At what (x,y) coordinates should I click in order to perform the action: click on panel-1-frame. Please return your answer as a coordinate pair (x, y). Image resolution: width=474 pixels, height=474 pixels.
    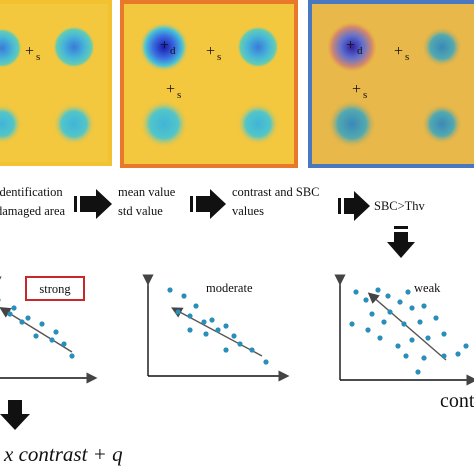
    Looking at the image, I should click on (56, 83).